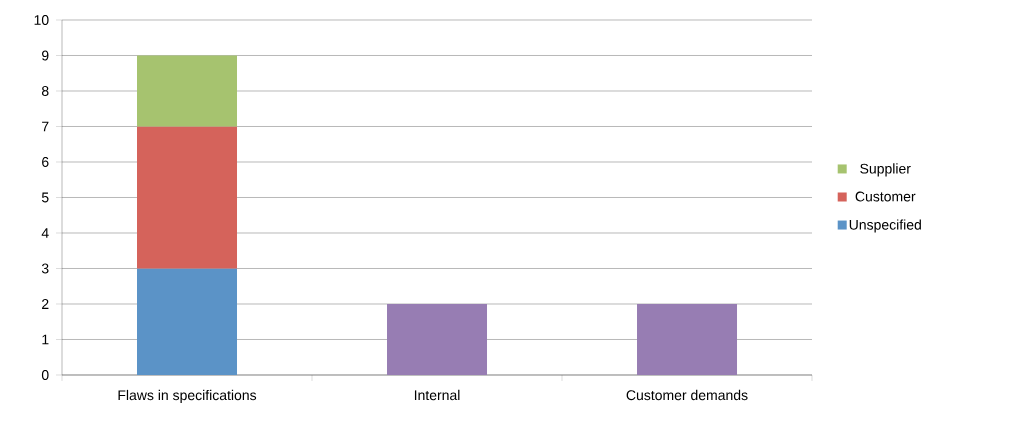  What do you see at coordinates (885, 170) in the screenshot?
I see `legend-label: Supplier` at bounding box center [885, 170].